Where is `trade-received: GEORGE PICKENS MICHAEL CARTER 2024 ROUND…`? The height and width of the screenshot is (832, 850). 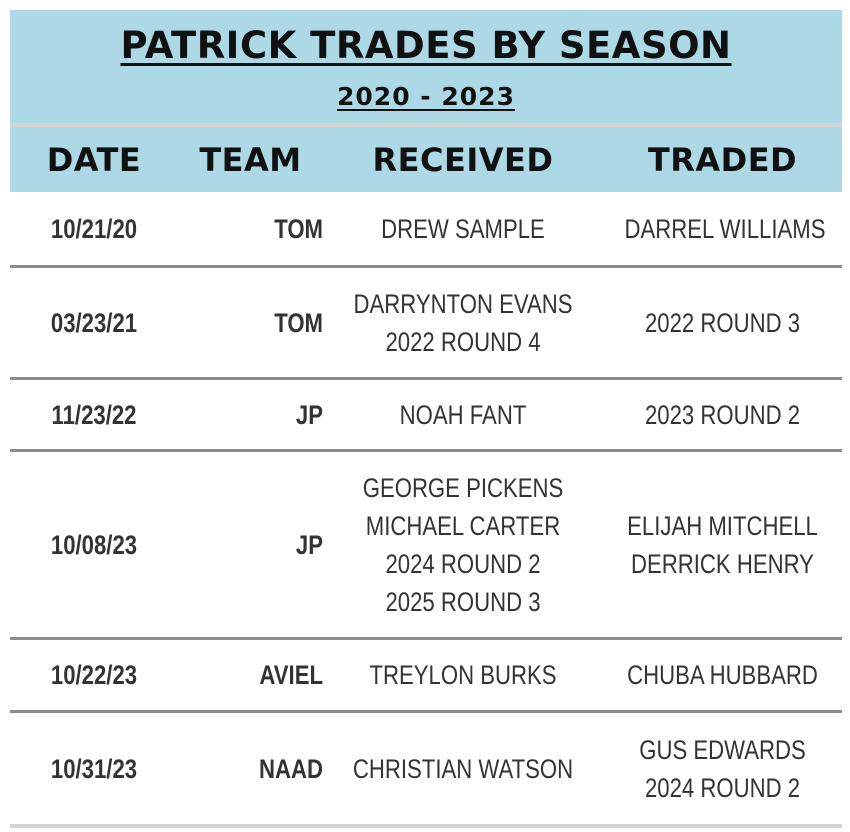 trade-received: GEORGE PICKENS MICHAEL CARTER 2024 ROUND… is located at coordinates (463, 545).